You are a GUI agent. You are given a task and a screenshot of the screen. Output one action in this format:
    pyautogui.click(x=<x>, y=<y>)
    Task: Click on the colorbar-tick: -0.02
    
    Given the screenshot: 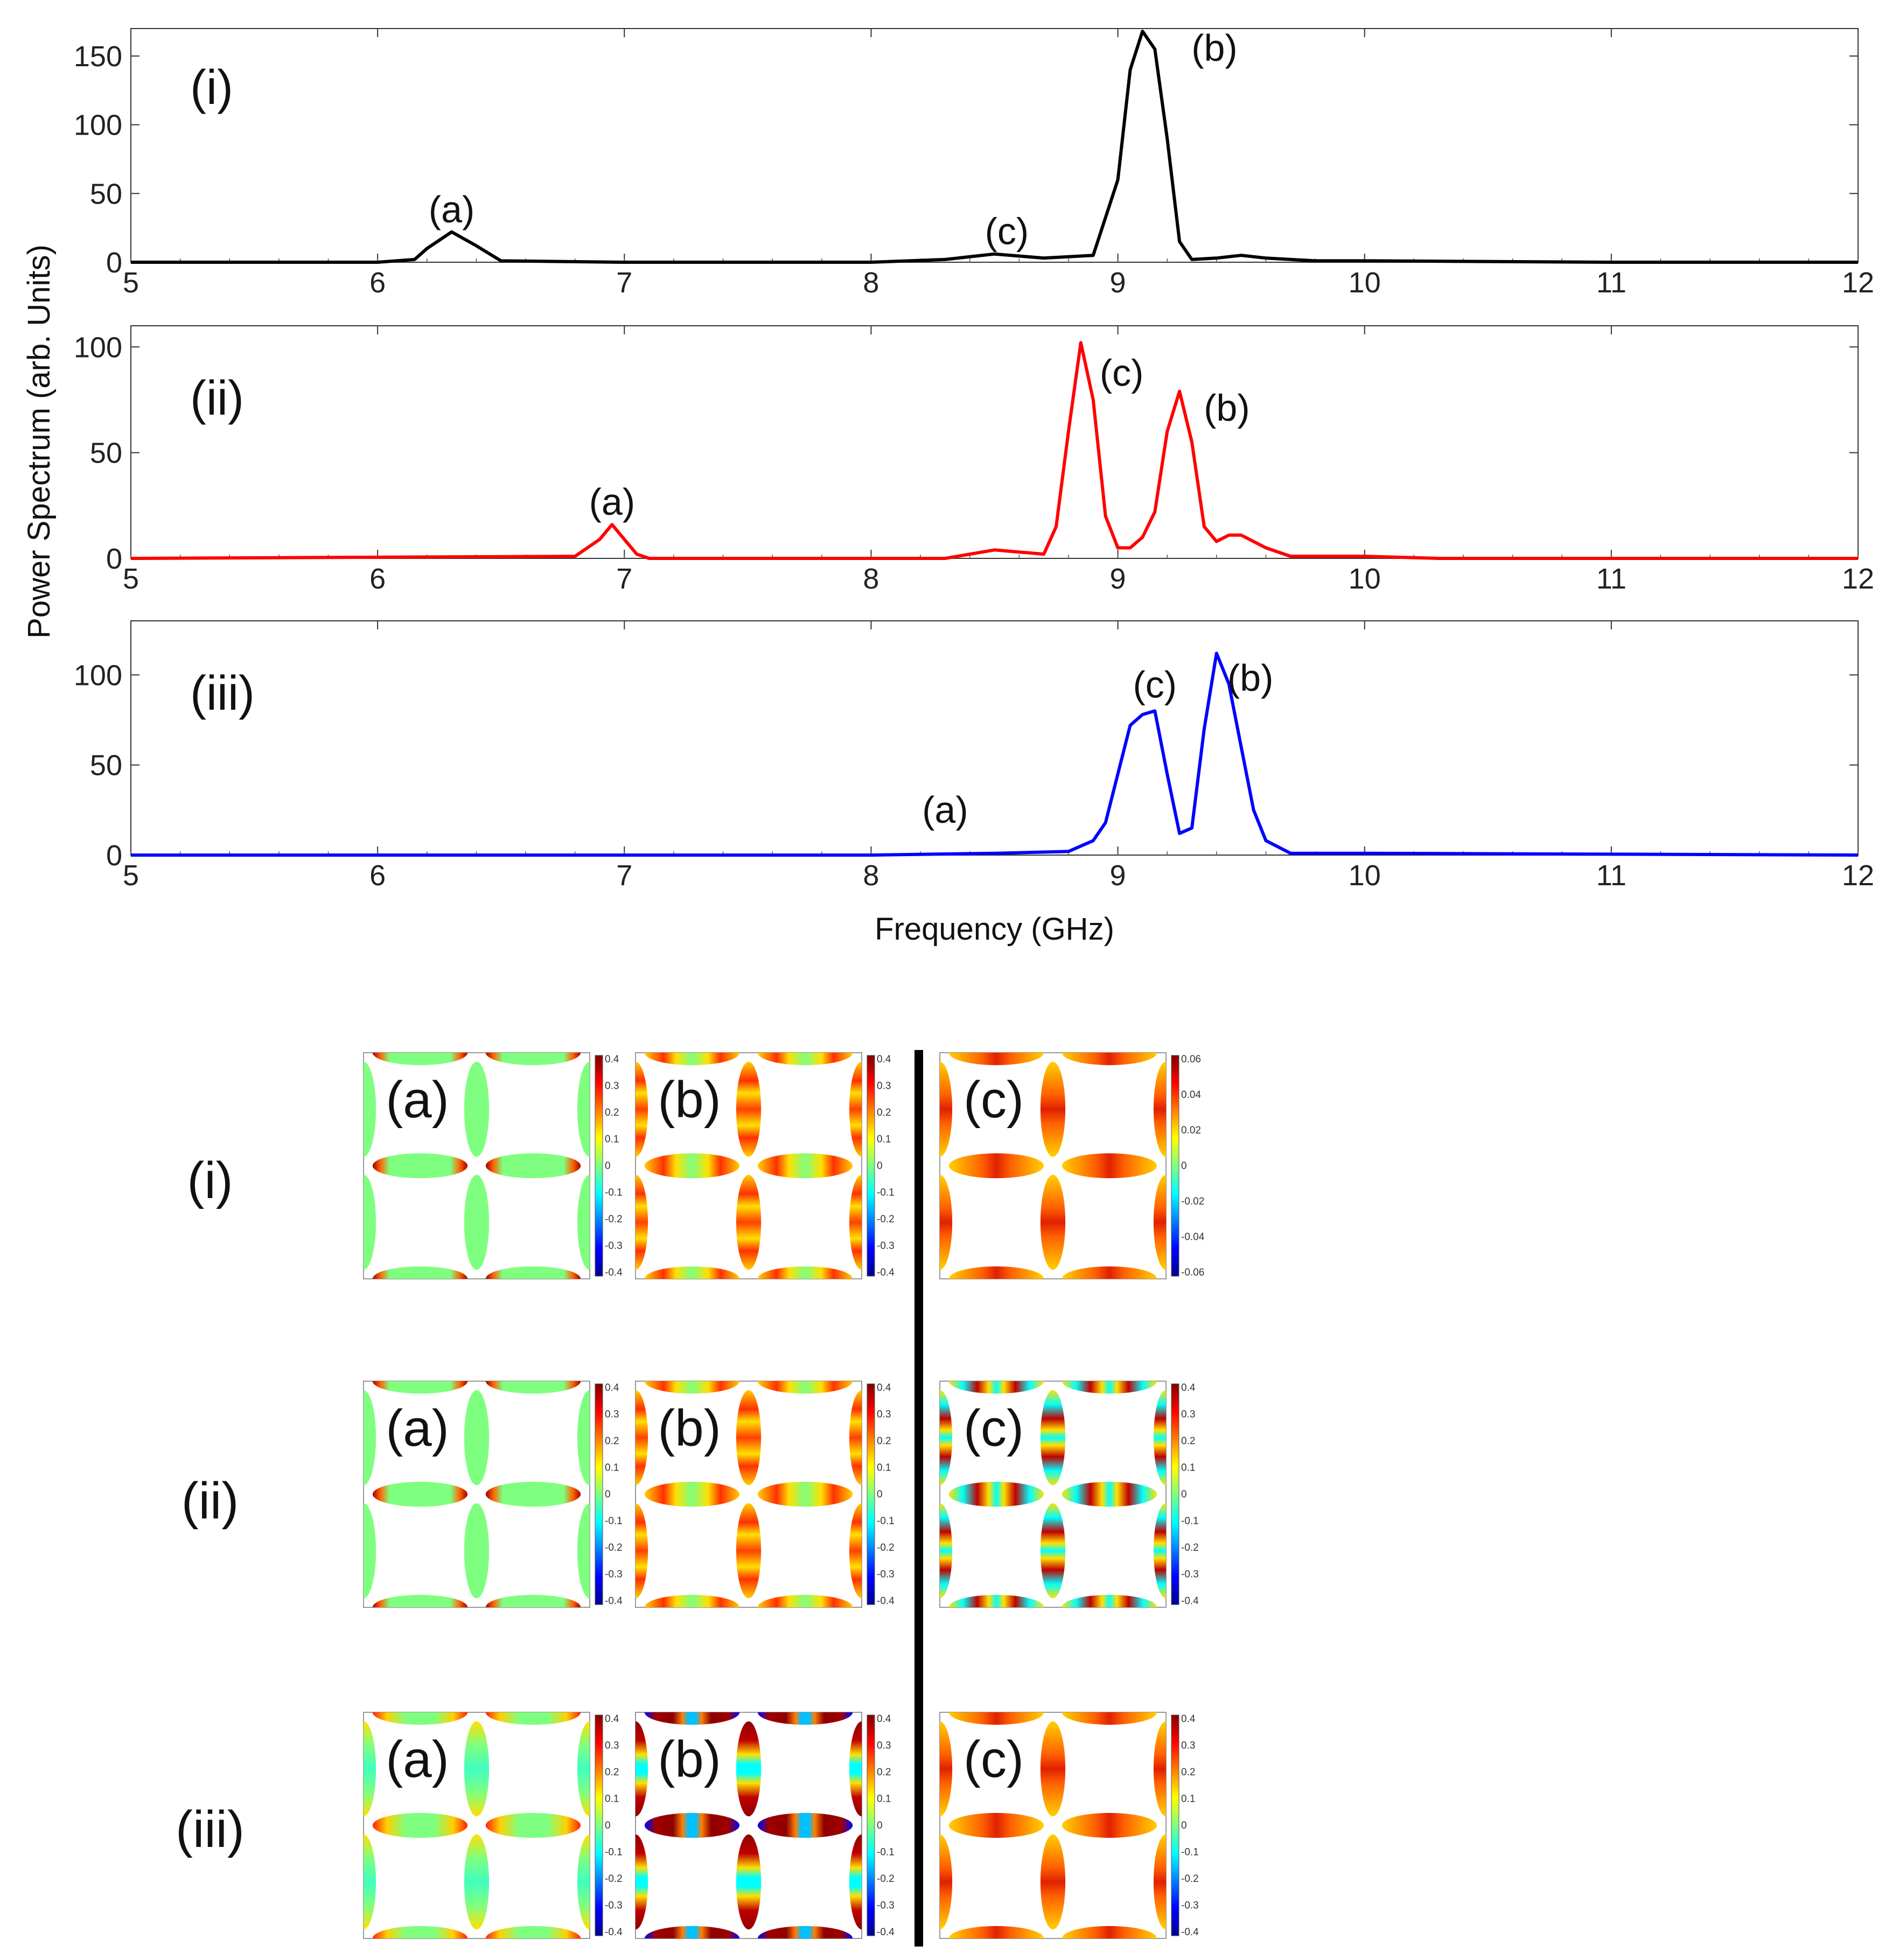 What is the action you would take?
    pyautogui.click(x=1192, y=1201)
    